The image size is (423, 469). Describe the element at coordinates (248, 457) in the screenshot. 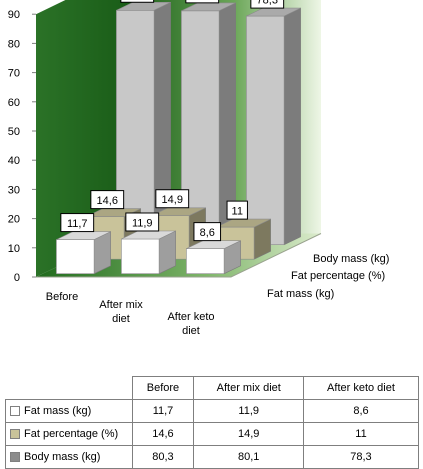

I see `table-cell: 80,1` at that location.